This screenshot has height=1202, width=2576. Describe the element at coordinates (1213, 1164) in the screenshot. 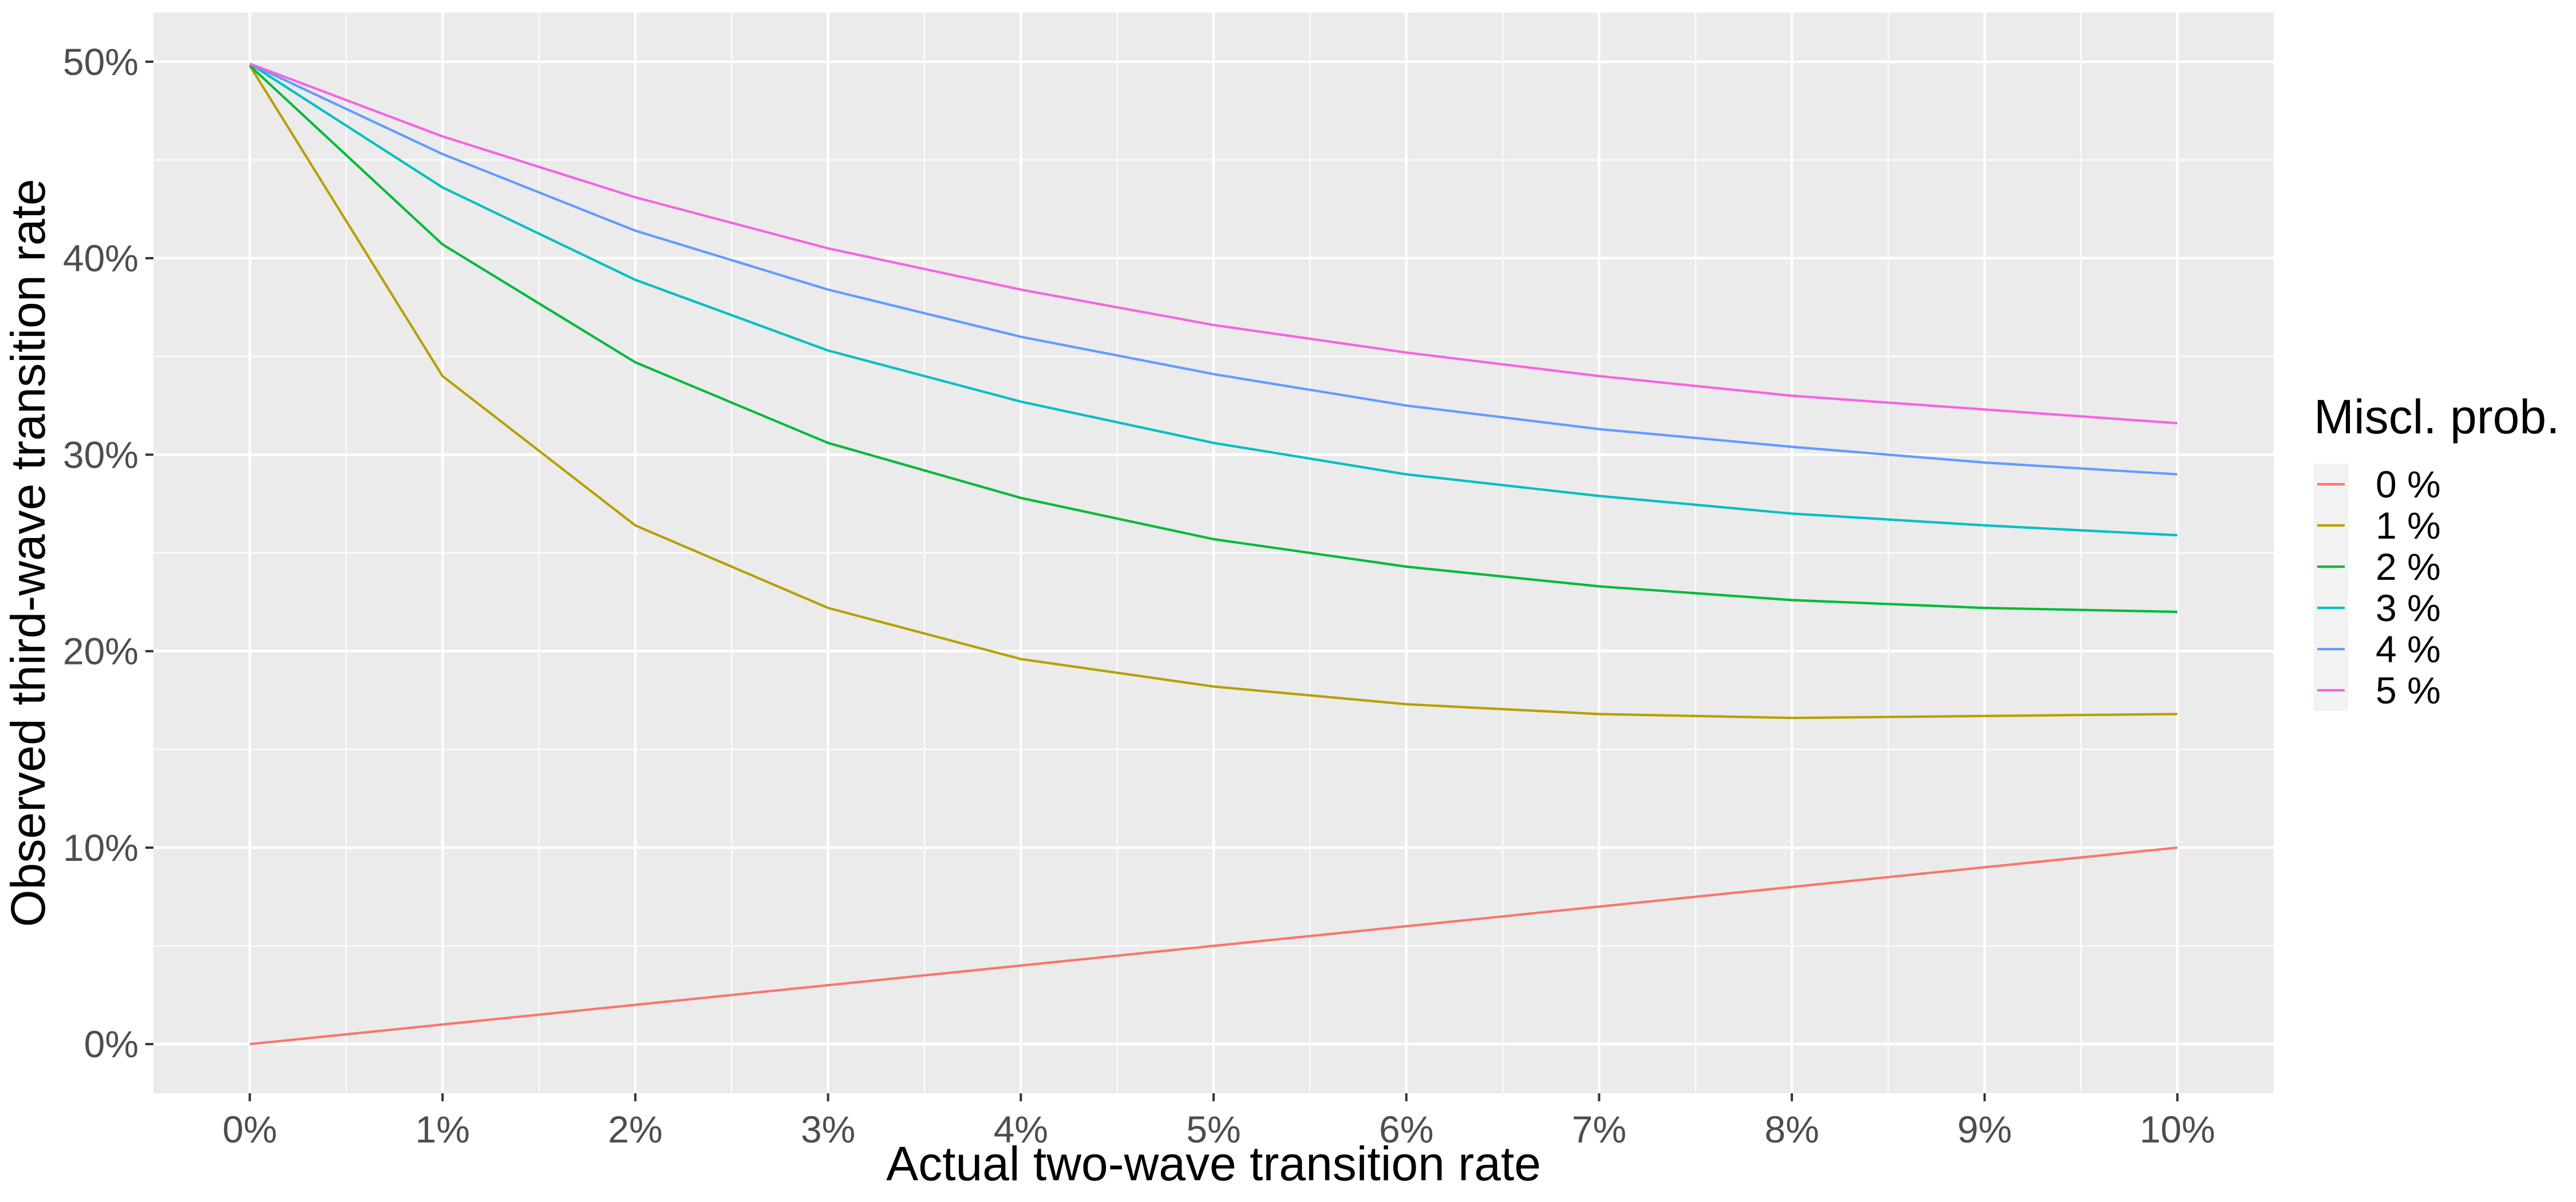

I see `x-axis-title: Actual two-wave transition rate` at that location.